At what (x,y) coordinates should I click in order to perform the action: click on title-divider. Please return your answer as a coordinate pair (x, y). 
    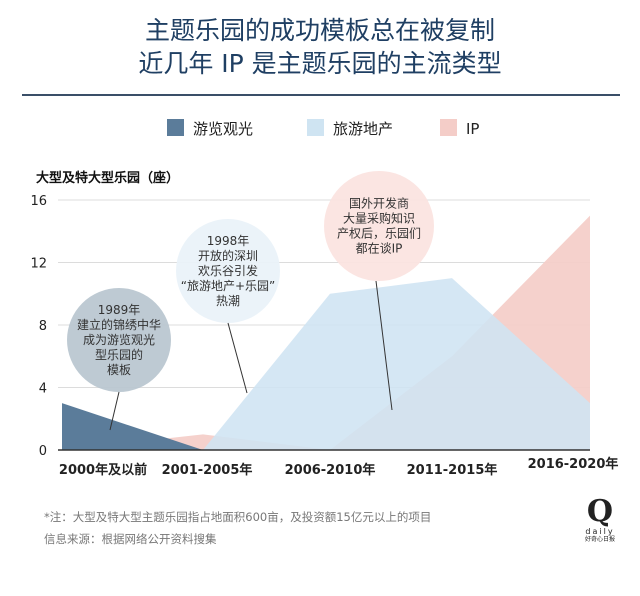
    Looking at the image, I should click on (321, 95).